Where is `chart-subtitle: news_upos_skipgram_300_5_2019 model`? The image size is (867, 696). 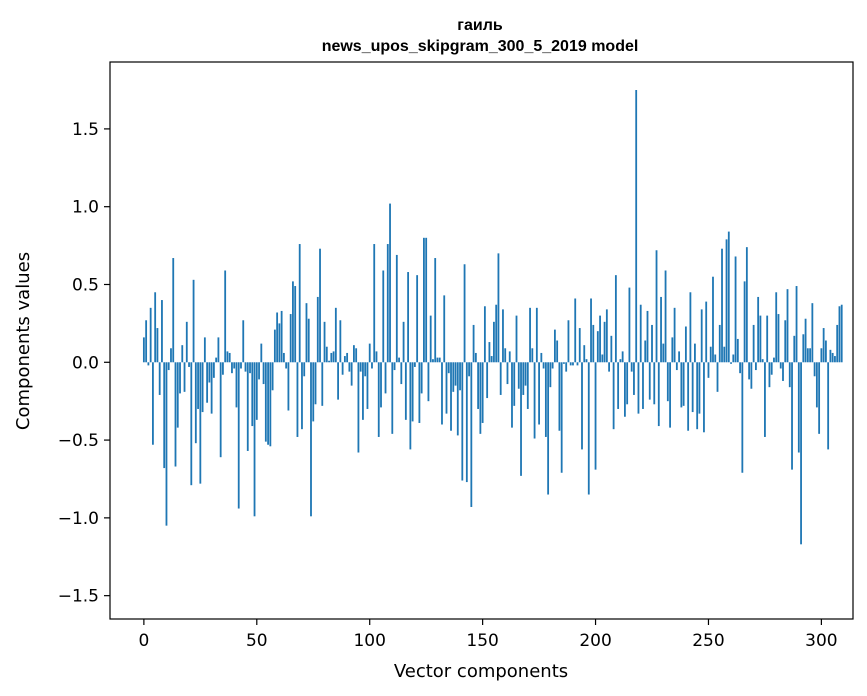 chart-subtitle: news_upos_skipgram_300_5_2019 model is located at coordinates (480, 46).